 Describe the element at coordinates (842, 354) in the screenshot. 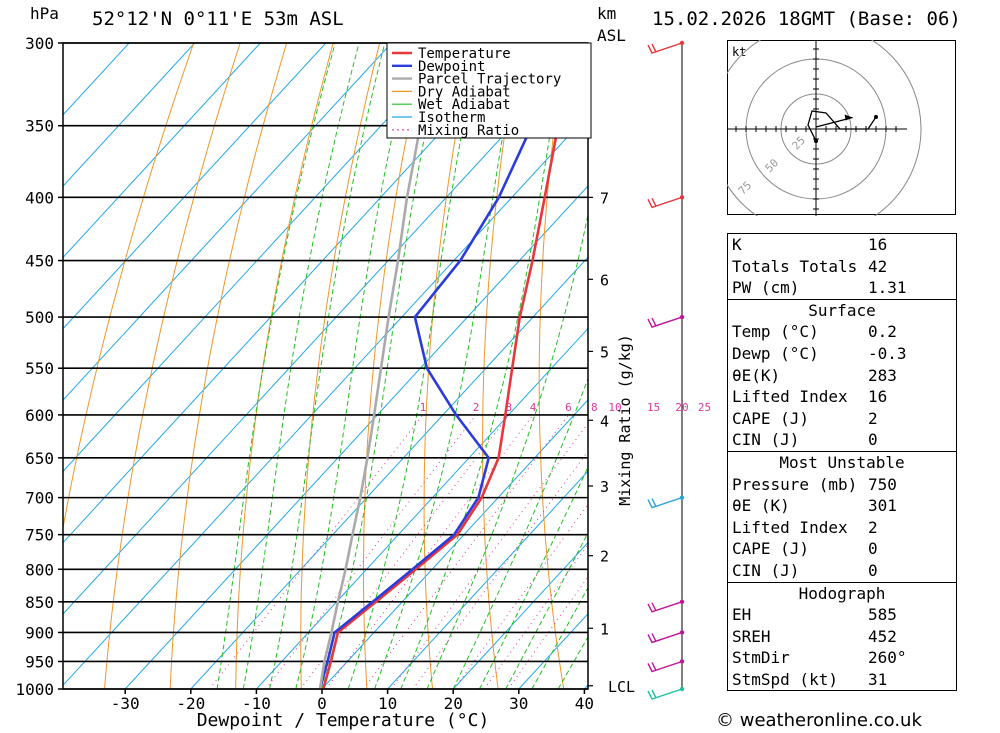

I see `surface-dewp-row: Dewp (°C) -0.3` at that location.